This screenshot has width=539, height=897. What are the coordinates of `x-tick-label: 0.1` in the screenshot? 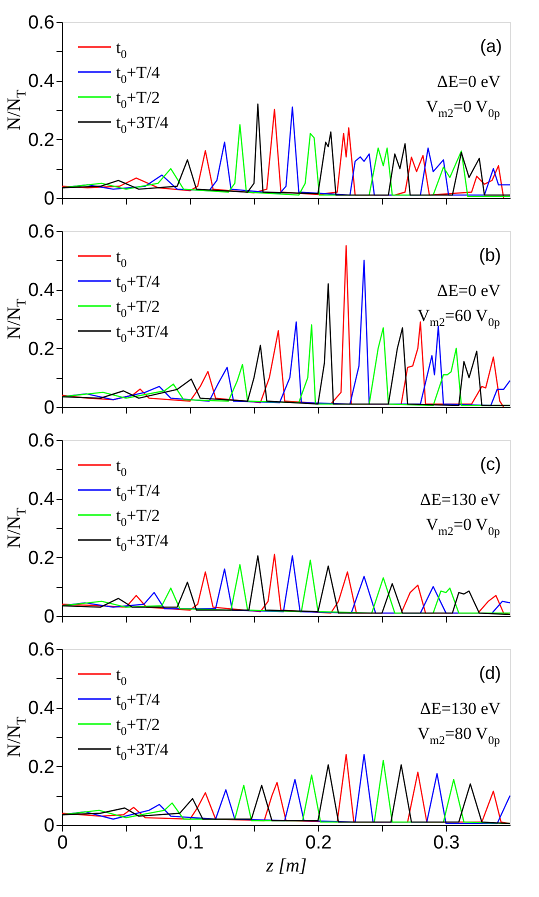 It's located at (190, 843).